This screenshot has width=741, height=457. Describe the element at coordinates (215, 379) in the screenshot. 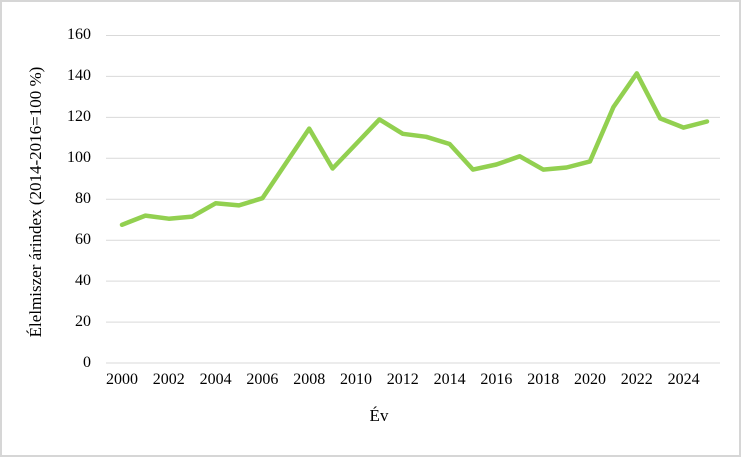

I see `x-axis-tick-label: 2004` at that location.